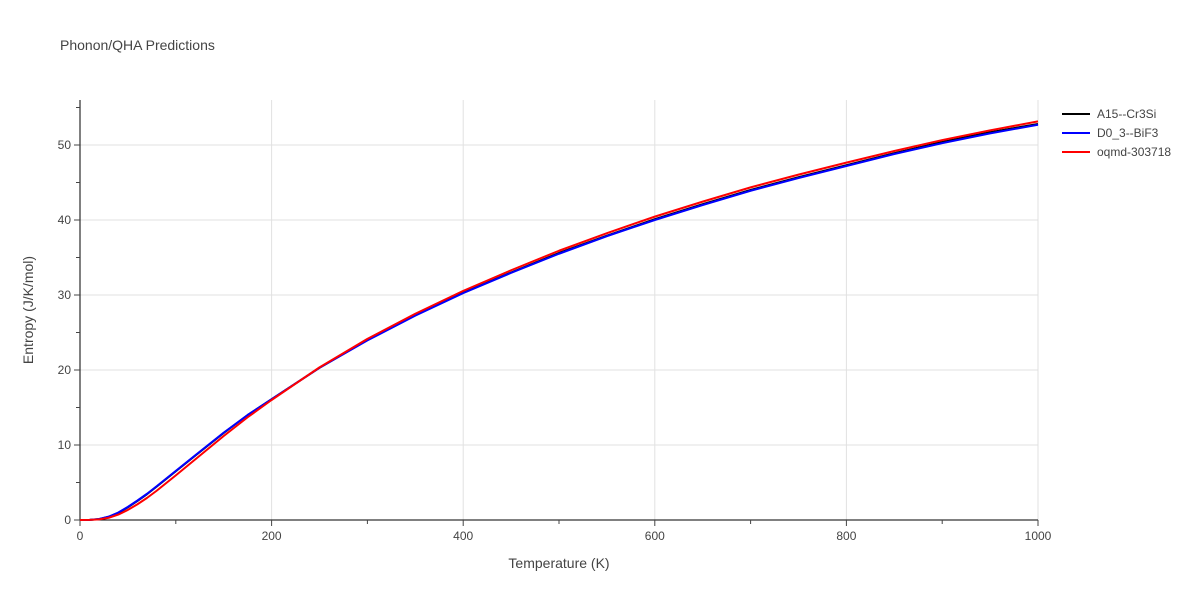 This screenshot has width=1200, height=605. I want to click on x-tick-label: 0, so click(80, 536).